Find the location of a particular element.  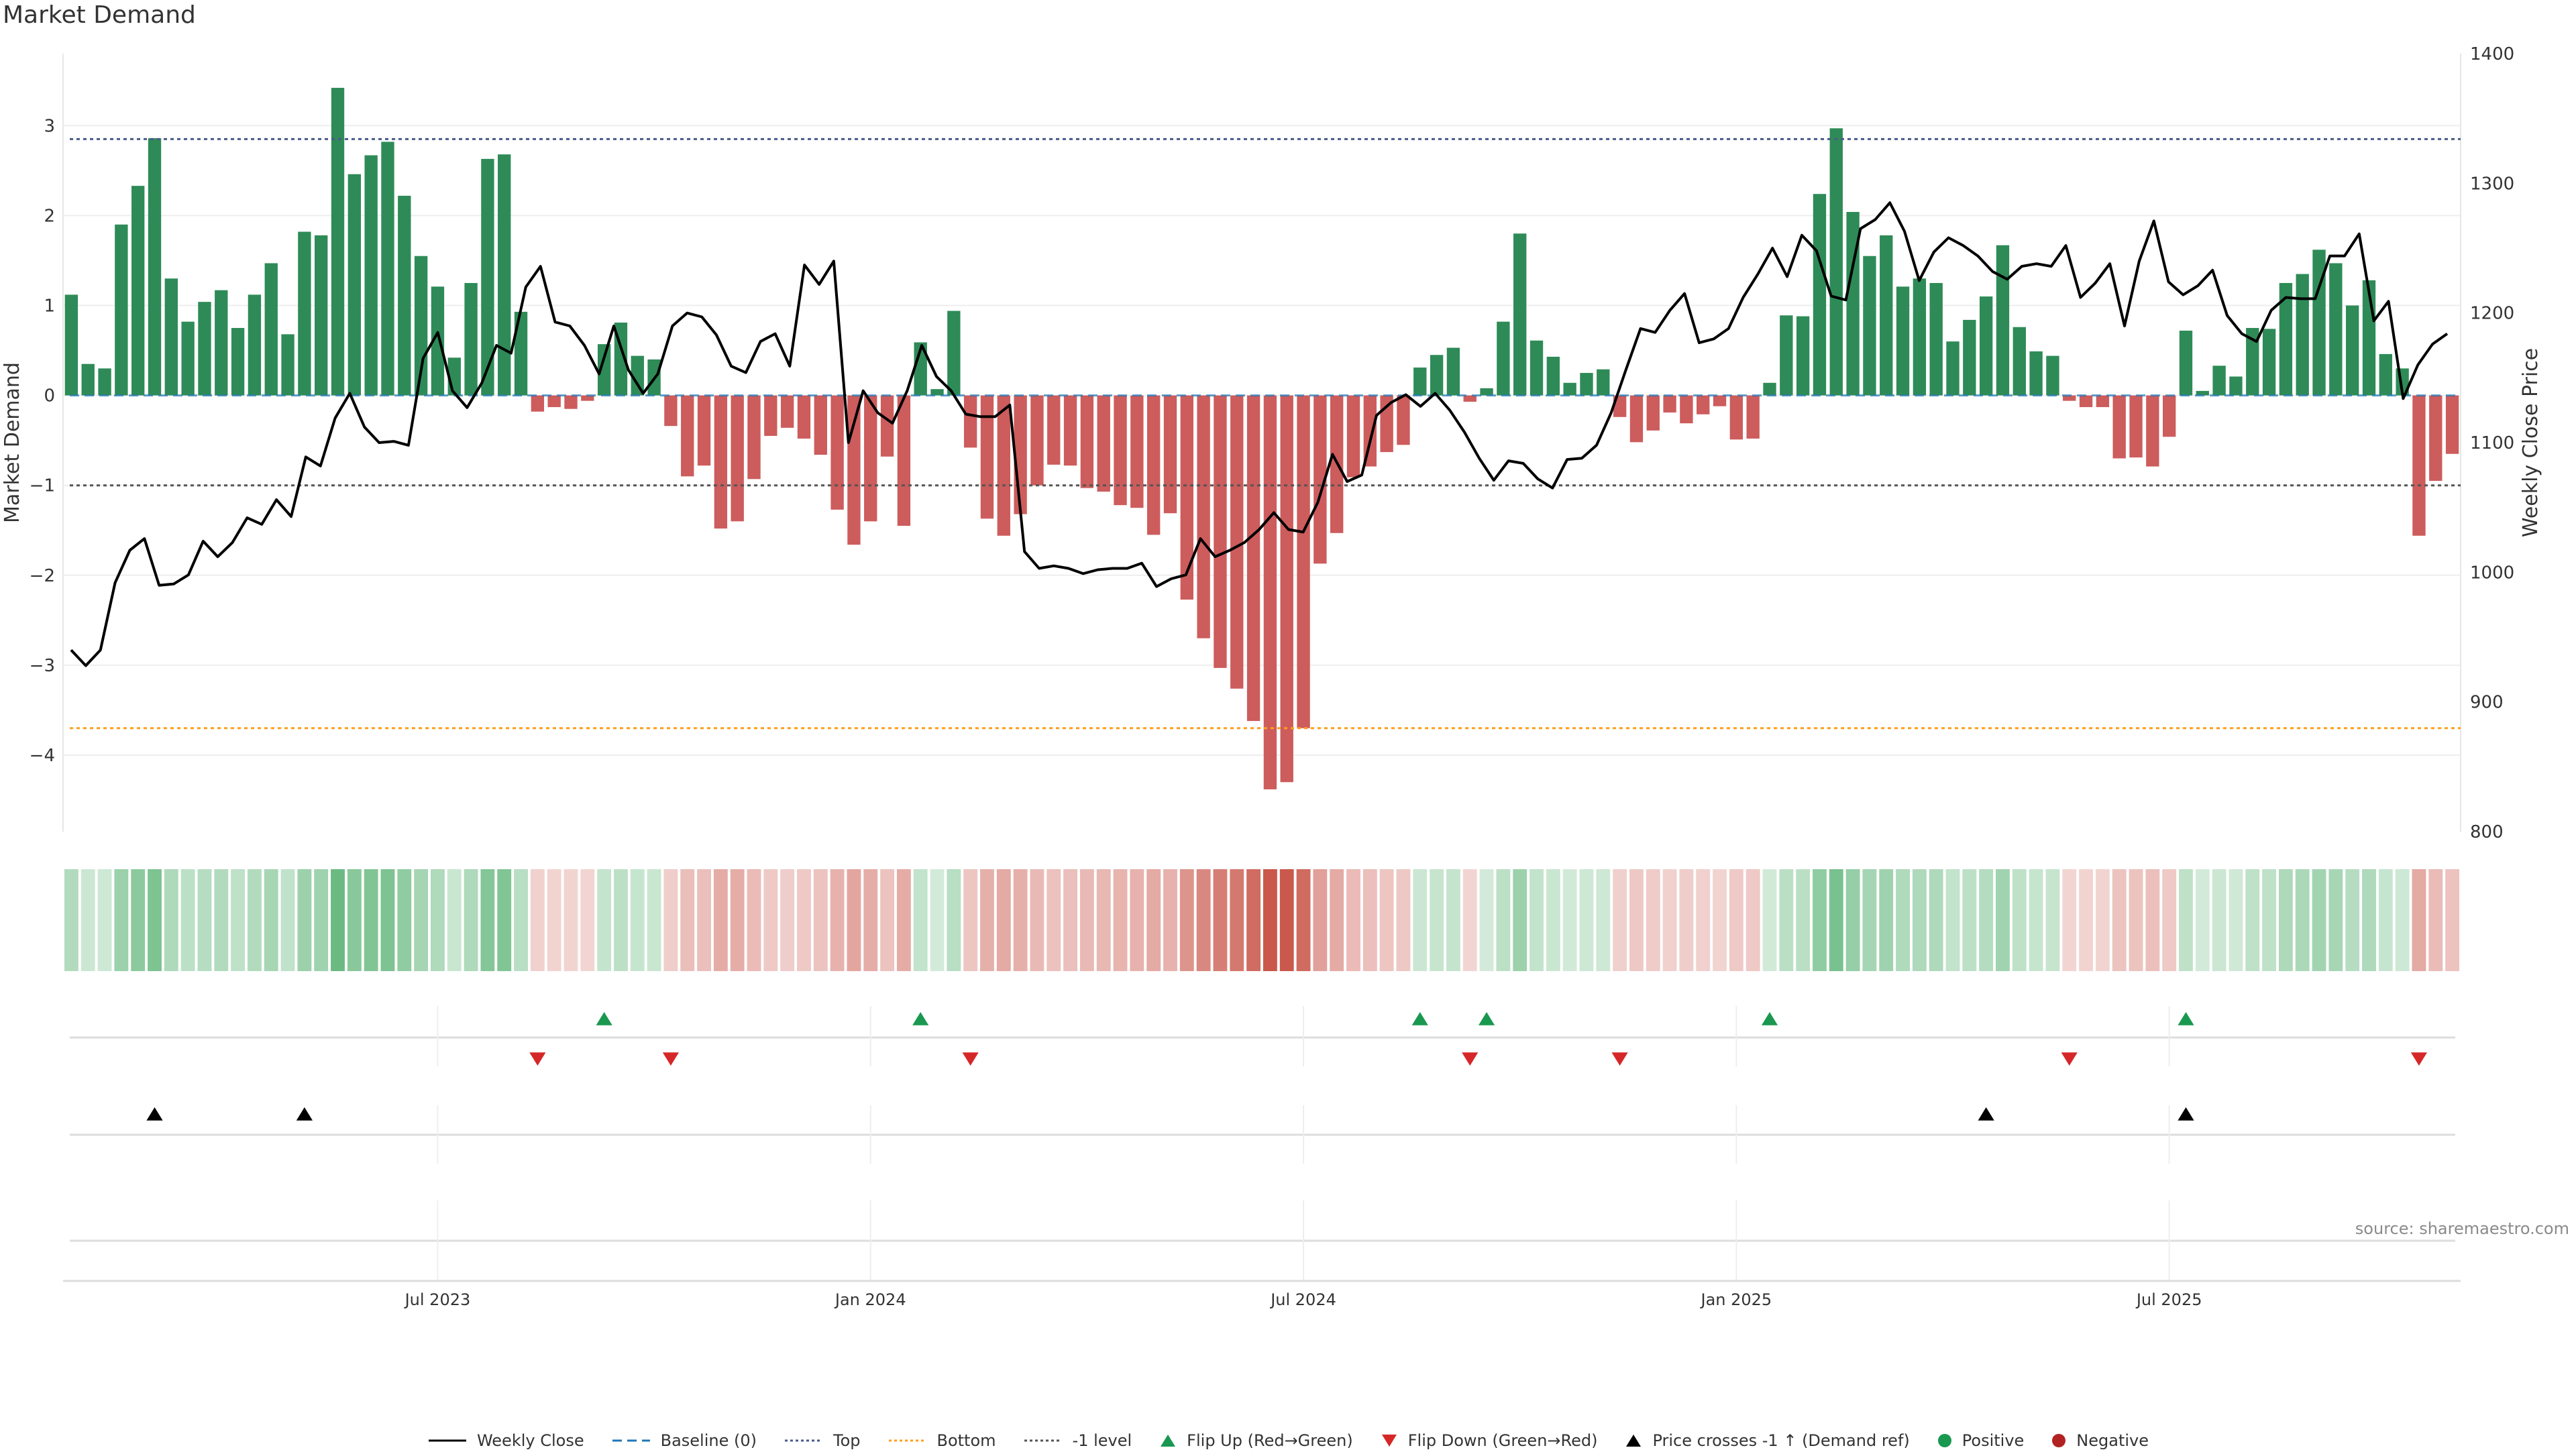

legend-label: Weekly Close is located at coordinates (530, 1440).